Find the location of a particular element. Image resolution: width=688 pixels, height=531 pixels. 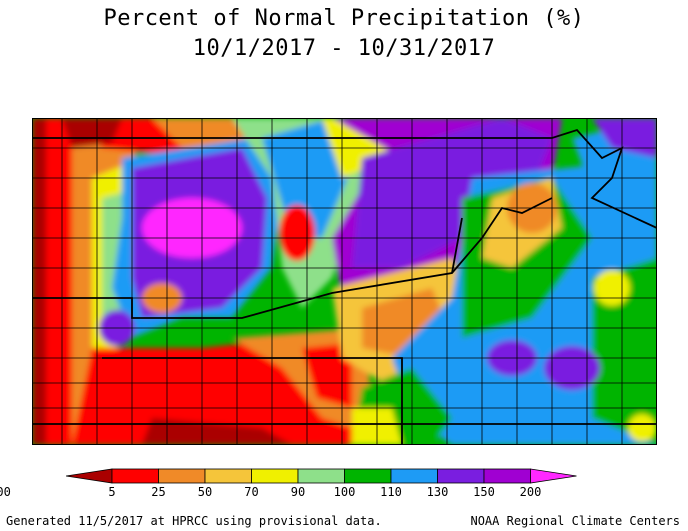

legend-tick-label: 300 is located at coordinates (5, 492).